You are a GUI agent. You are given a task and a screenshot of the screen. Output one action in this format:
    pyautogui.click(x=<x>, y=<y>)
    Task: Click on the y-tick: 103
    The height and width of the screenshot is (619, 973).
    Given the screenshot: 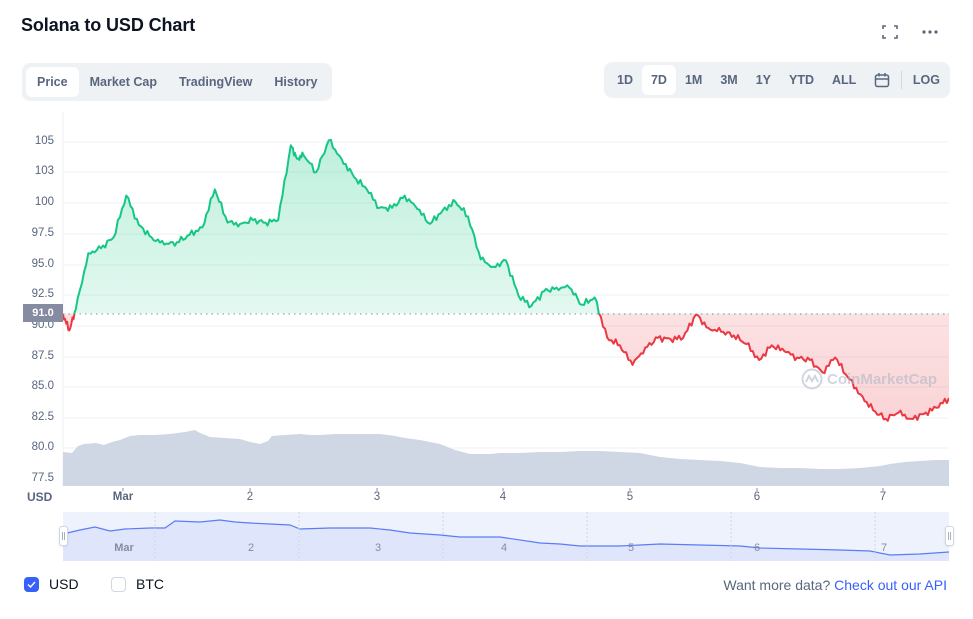 What is the action you would take?
    pyautogui.click(x=44, y=171)
    